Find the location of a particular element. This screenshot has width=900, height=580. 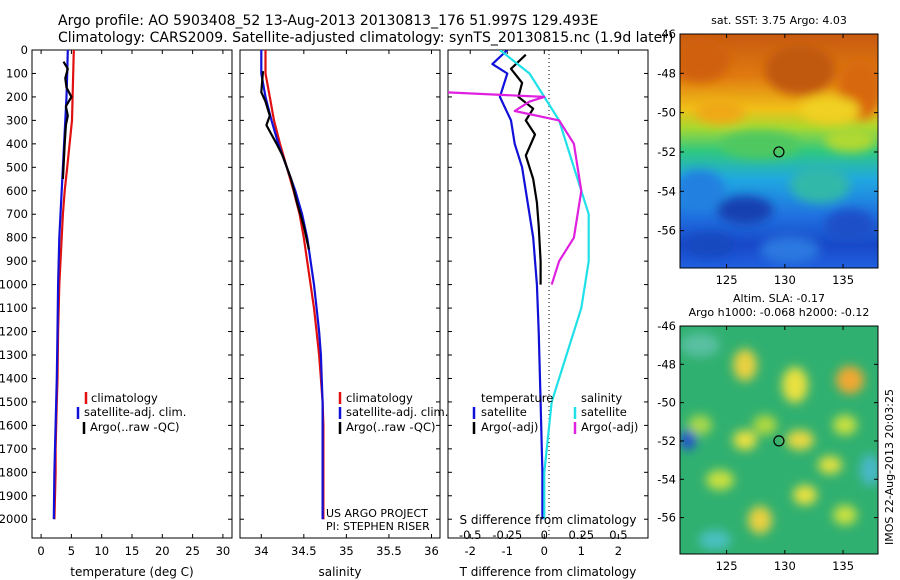

y-tick-label: 800 is located at coordinates (17, 238).